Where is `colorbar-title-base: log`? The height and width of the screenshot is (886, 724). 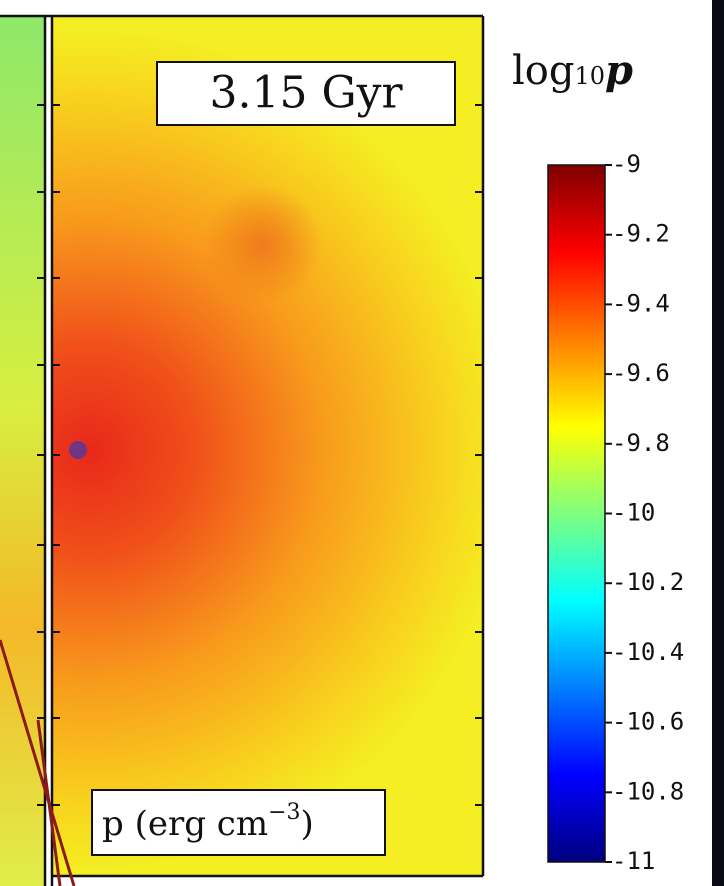
colorbar-title-base: log is located at coordinates (543, 71).